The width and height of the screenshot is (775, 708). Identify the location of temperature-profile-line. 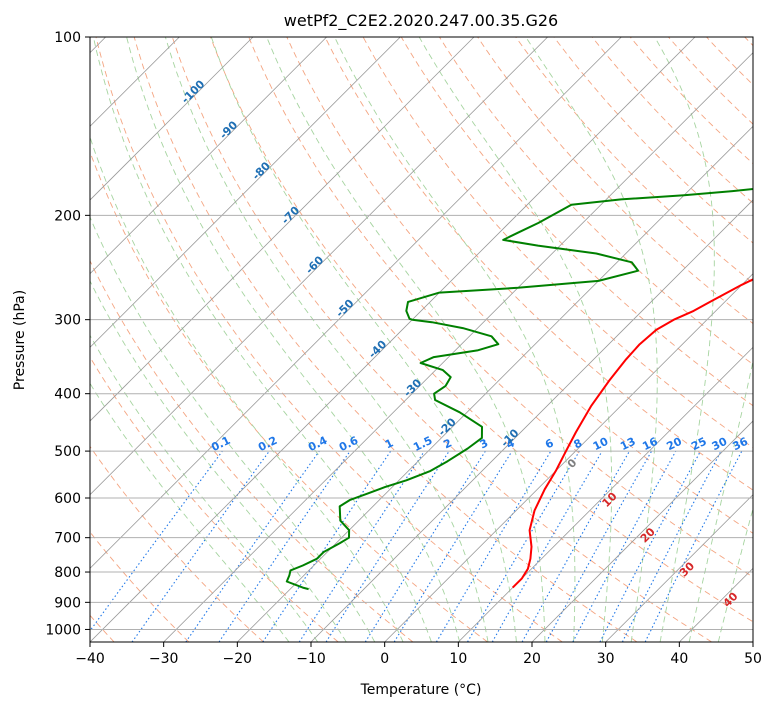
(632, 433).